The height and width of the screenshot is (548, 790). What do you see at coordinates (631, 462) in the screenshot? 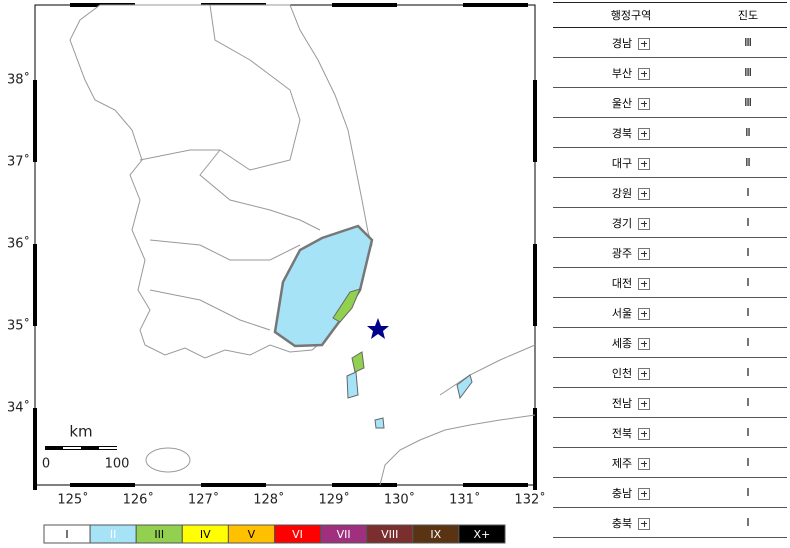
I see `table-cell: 제주` at bounding box center [631, 462].